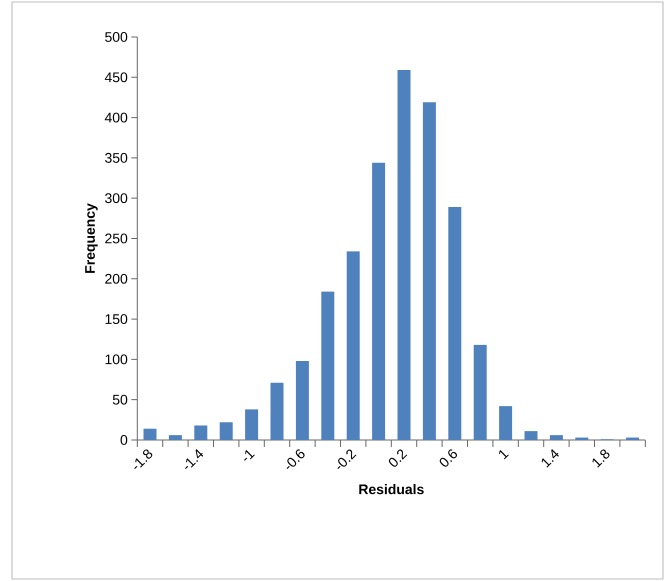 This screenshot has height=581, width=665. Describe the element at coordinates (391, 489) in the screenshot. I see `x-axis-title: Residuals` at that location.